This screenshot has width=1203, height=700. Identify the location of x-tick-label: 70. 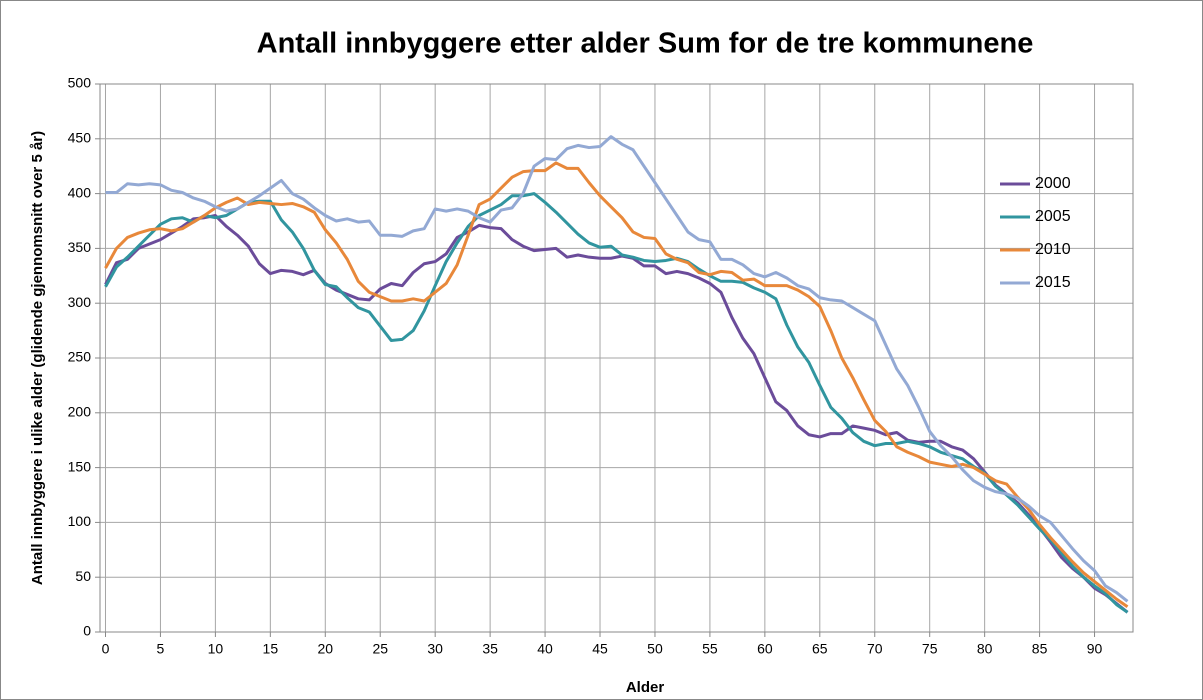
(875, 649).